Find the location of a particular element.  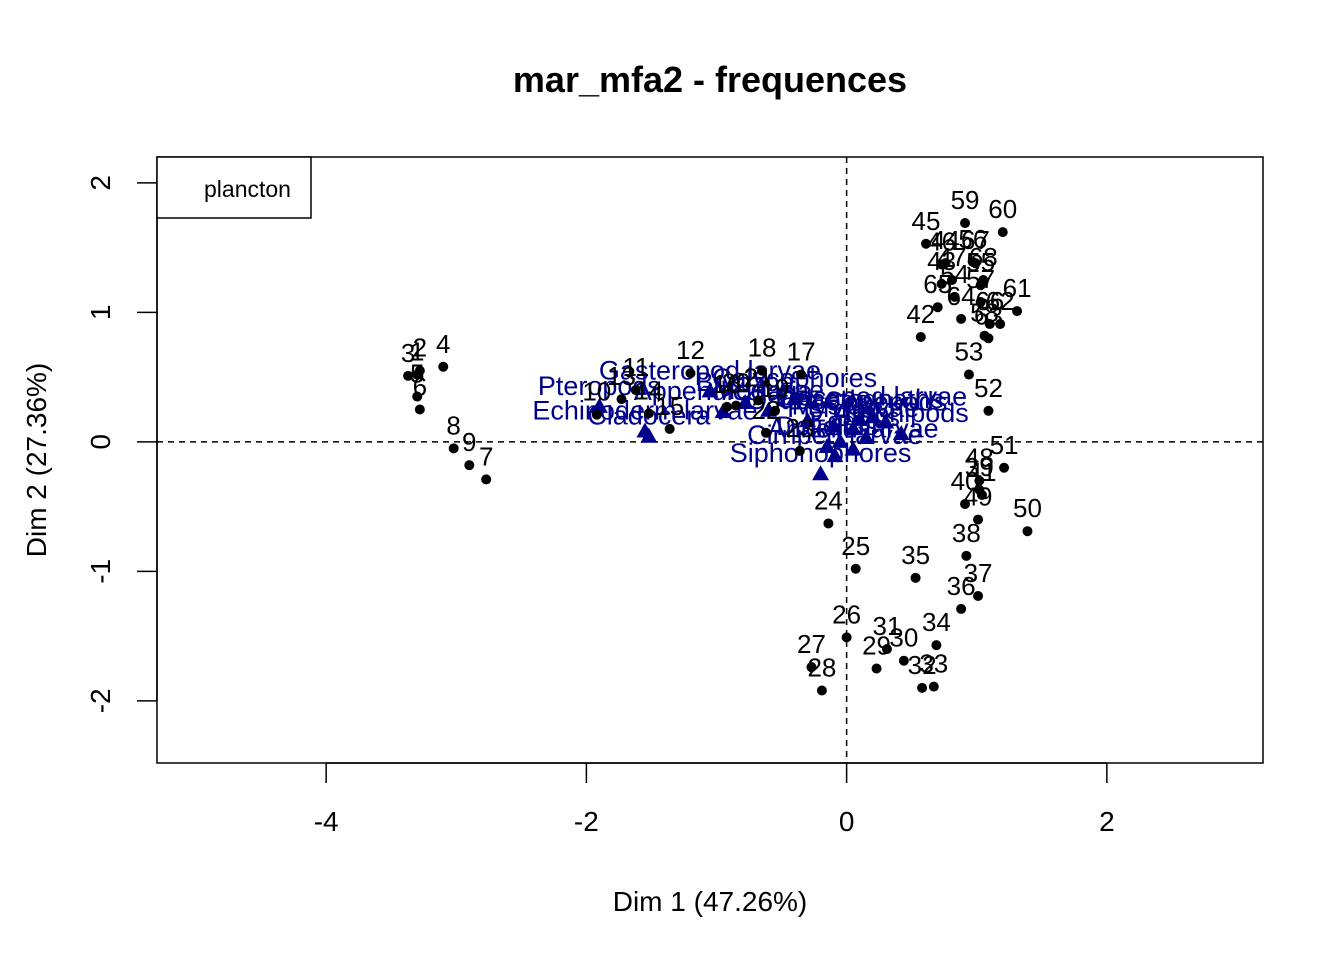

point-label: 8 is located at coordinates (453, 425).